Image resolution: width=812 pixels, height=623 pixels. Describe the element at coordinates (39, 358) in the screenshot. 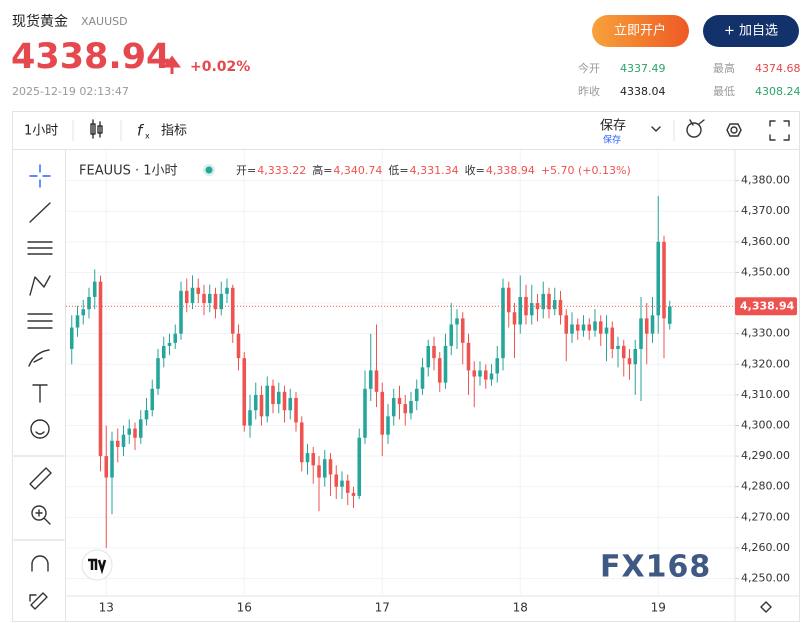

I see `brush-tool` at that location.